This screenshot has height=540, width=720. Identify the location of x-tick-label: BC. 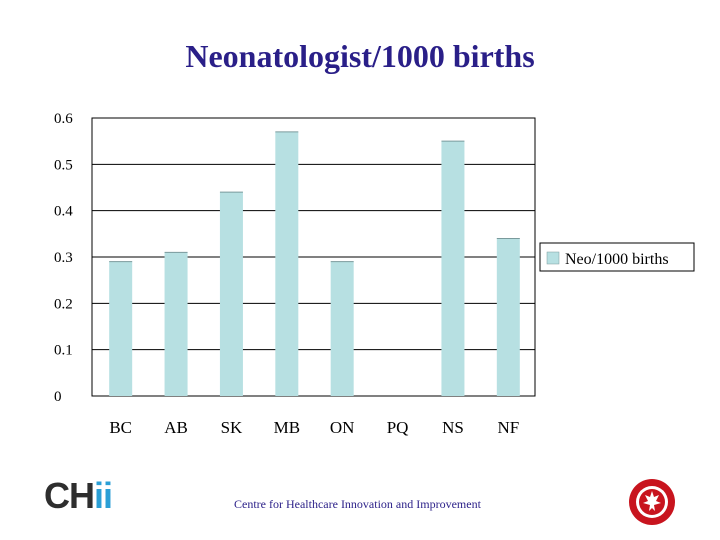
(120, 427).